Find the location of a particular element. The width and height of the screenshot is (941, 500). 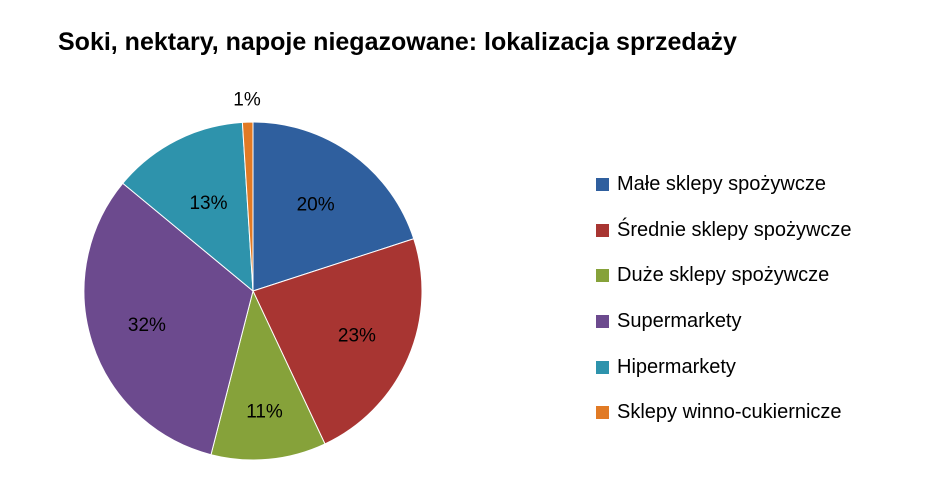

data-label: 32% is located at coordinates (147, 325).